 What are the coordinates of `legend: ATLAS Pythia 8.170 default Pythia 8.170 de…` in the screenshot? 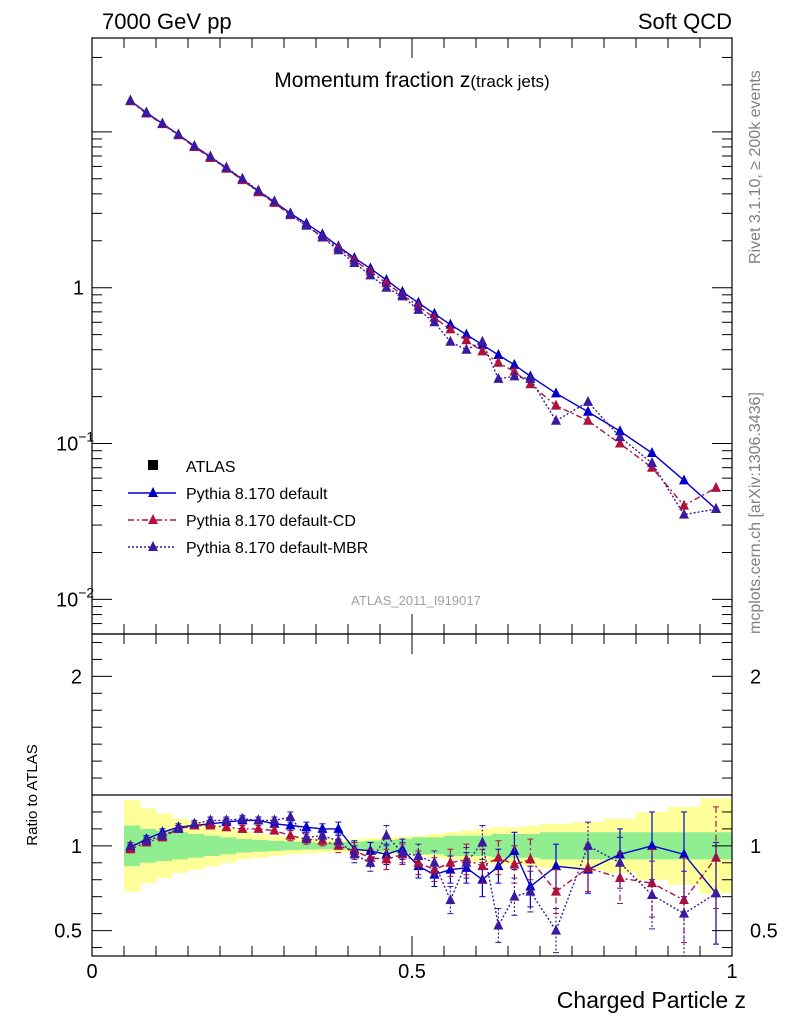 It's located at (248, 508).